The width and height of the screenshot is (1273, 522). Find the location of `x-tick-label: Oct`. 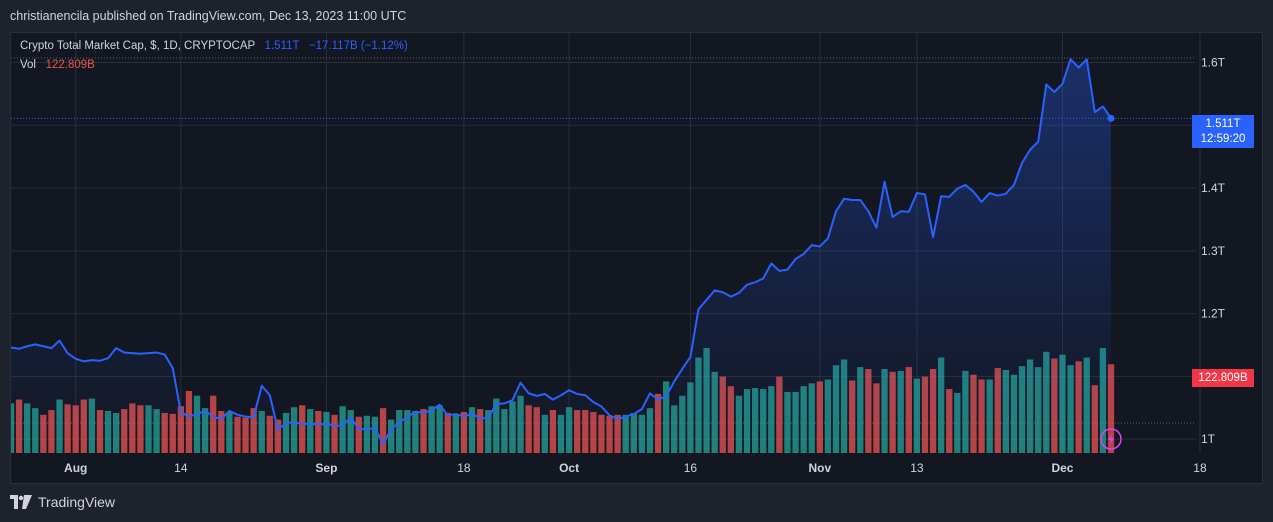

x-tick-label: Oct is located at coordinates (569, 468).